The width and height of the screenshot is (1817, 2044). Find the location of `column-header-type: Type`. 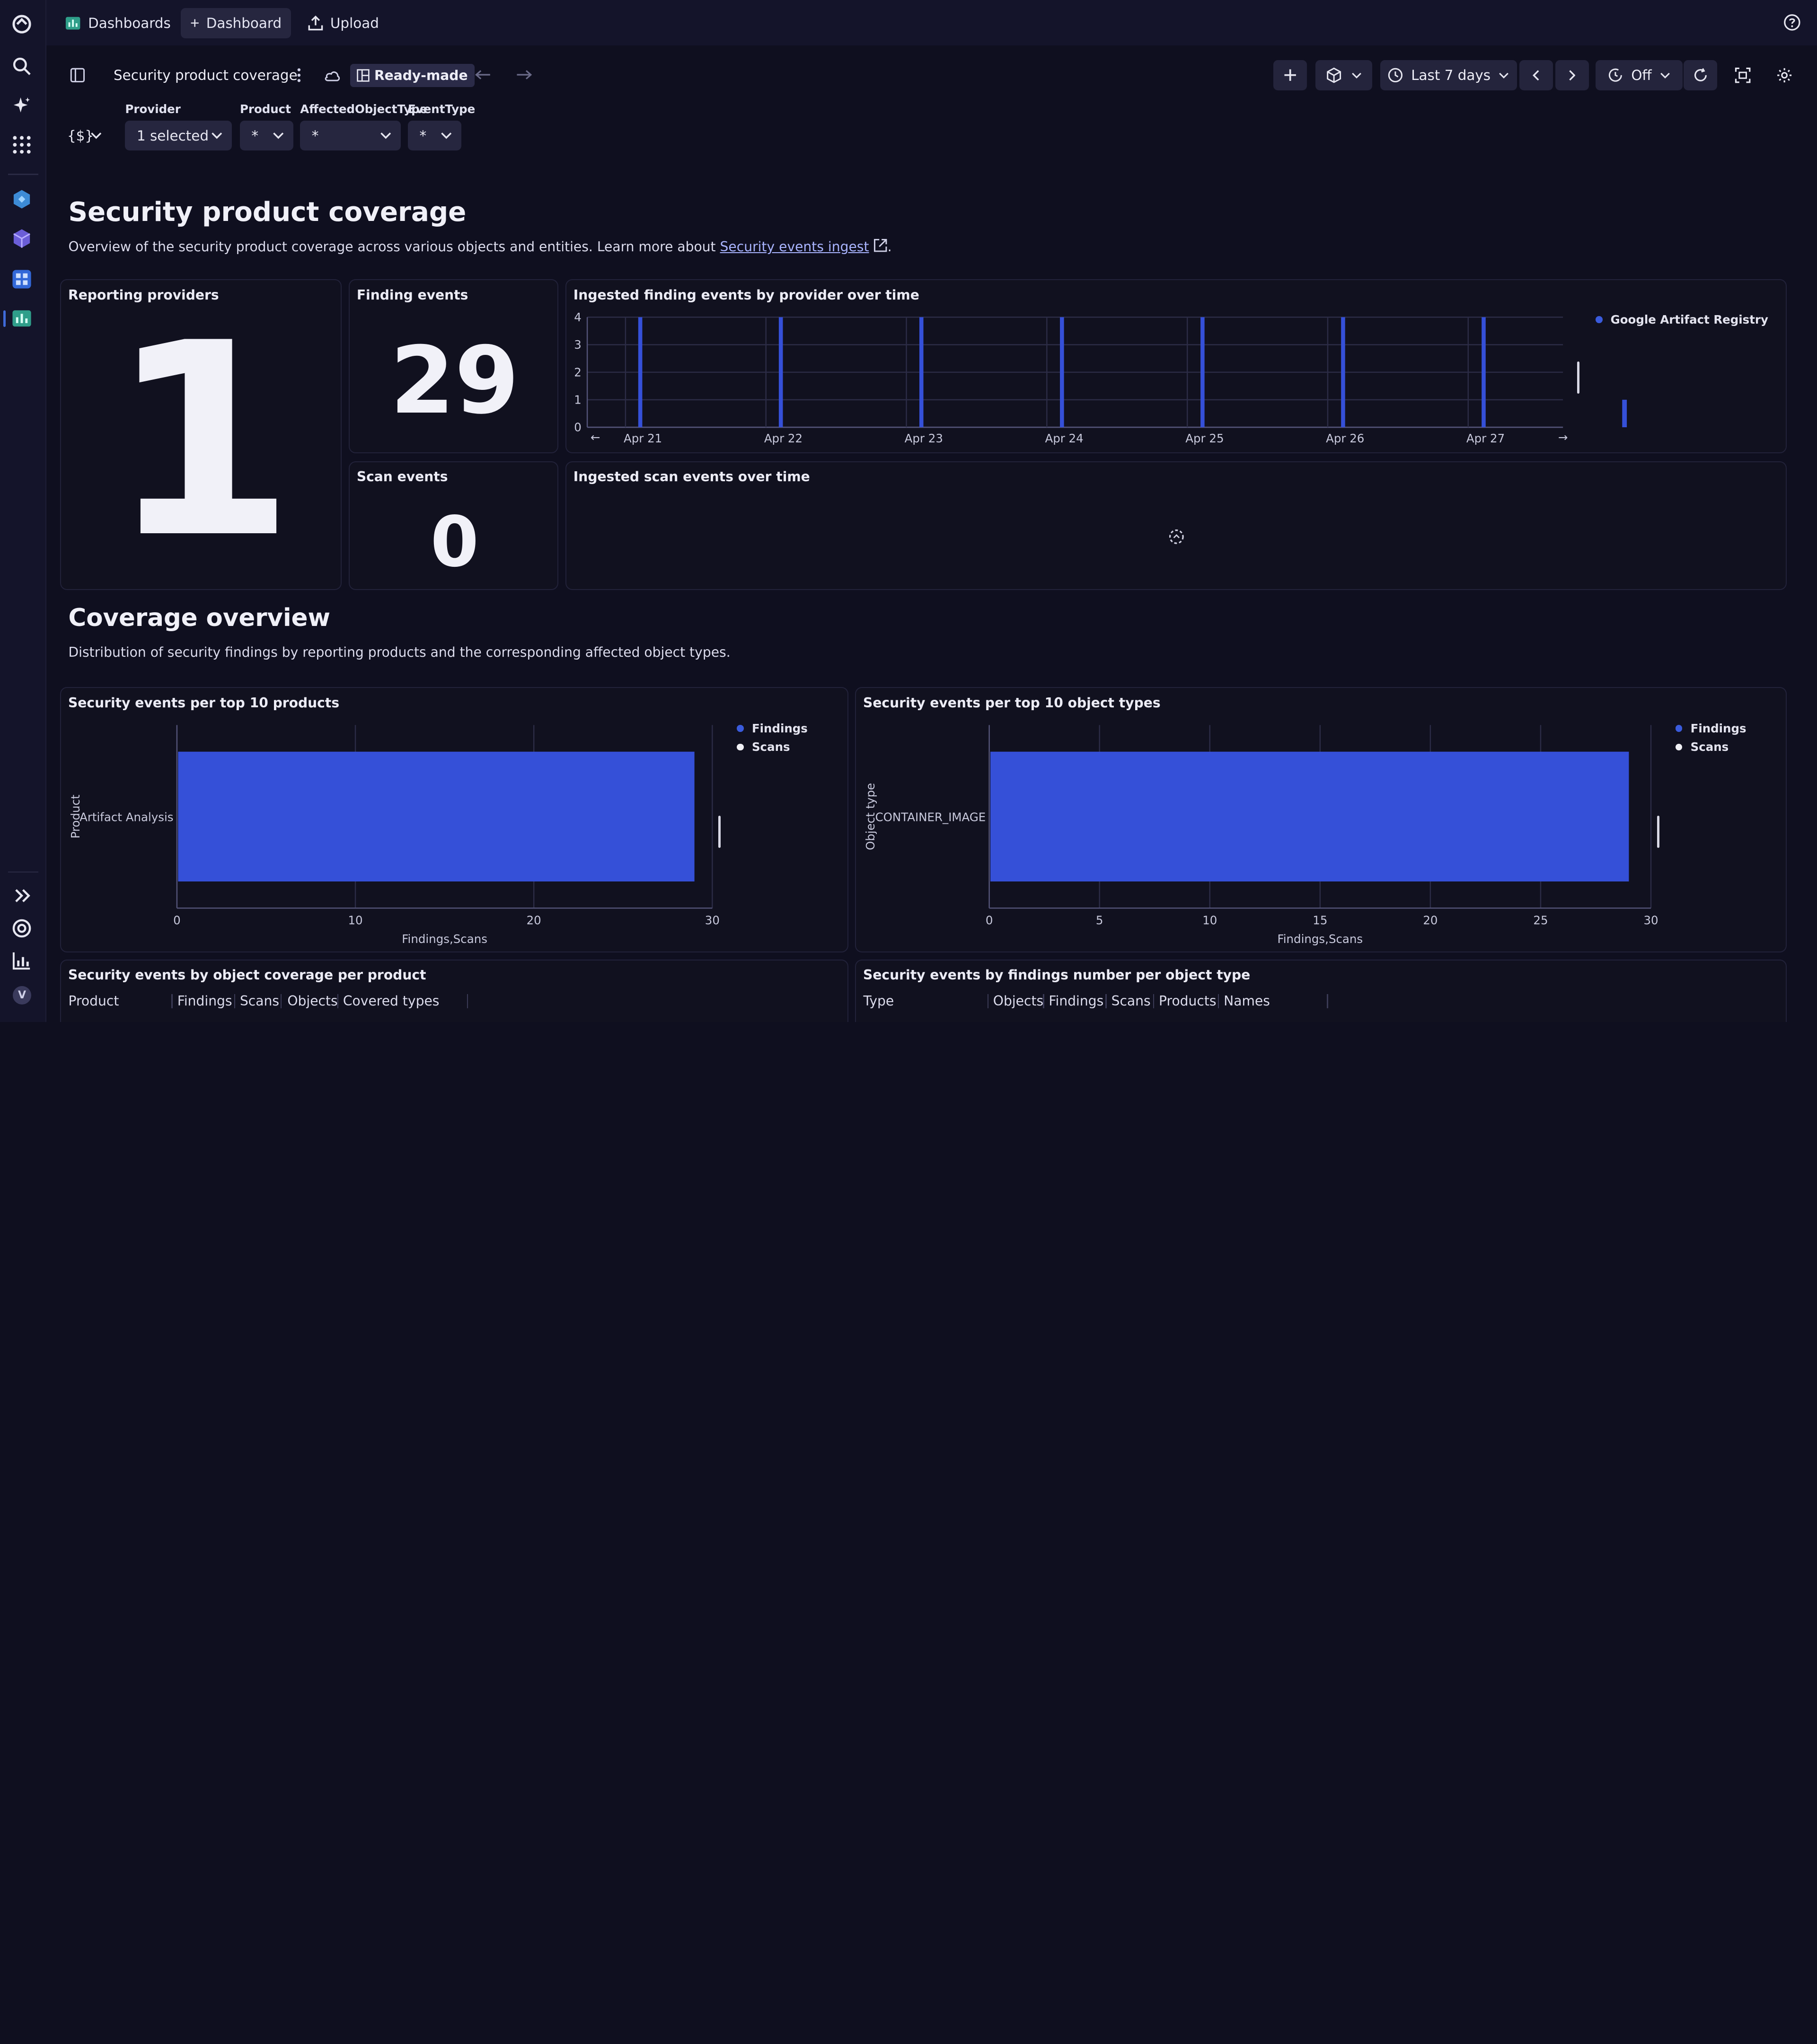

column-header-type: Type is located at coordinates (878, 1001).